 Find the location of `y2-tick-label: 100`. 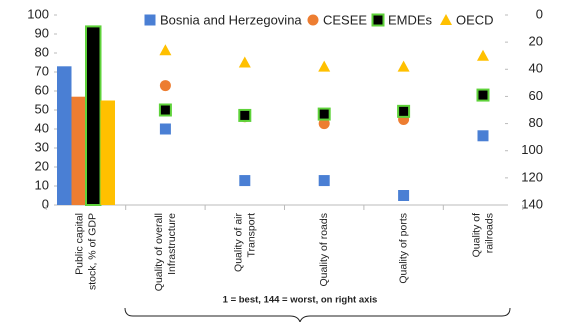

y2-tick-label: 100 is located at coordinates (532, 149).